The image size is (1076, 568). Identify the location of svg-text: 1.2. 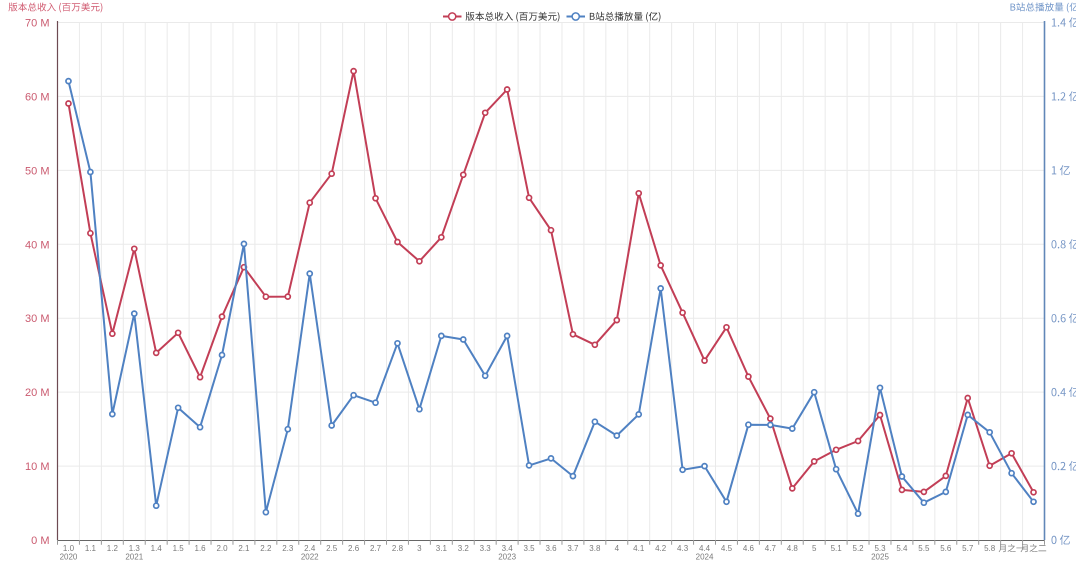
(113, 548).